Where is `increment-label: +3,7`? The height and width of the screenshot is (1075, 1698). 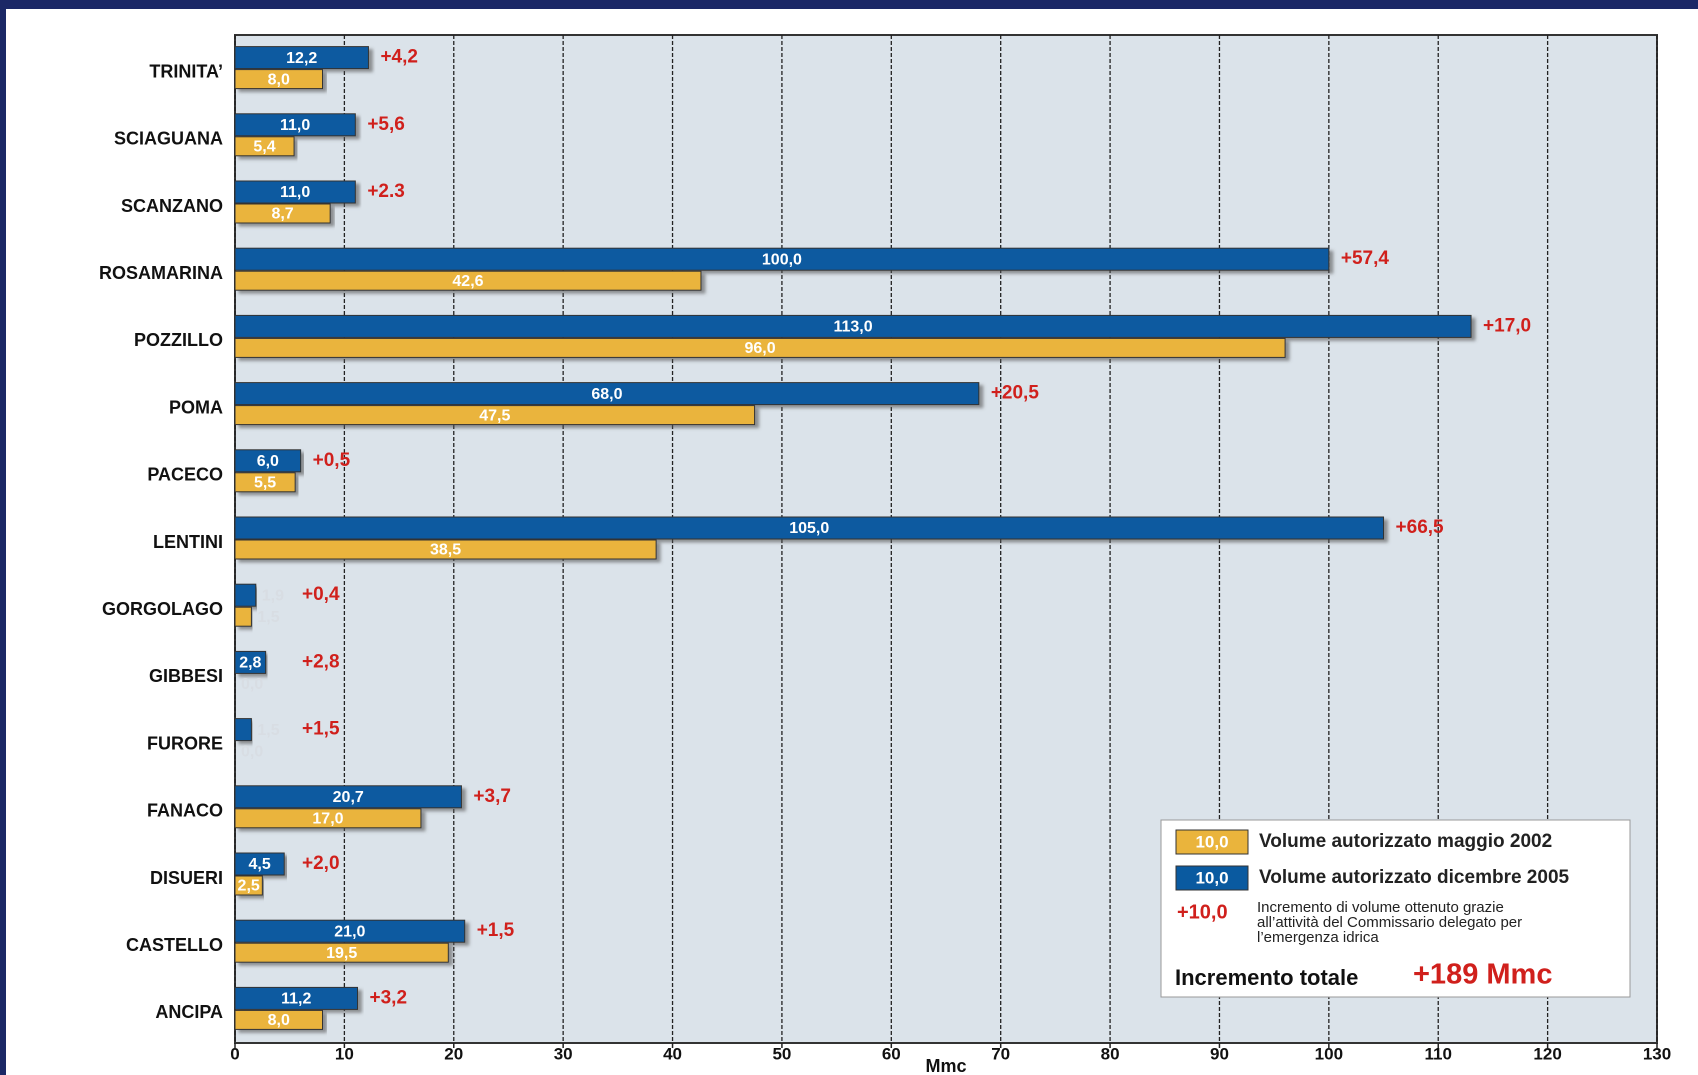
increment-label: +3,7 is located at coordinates (492, 796).